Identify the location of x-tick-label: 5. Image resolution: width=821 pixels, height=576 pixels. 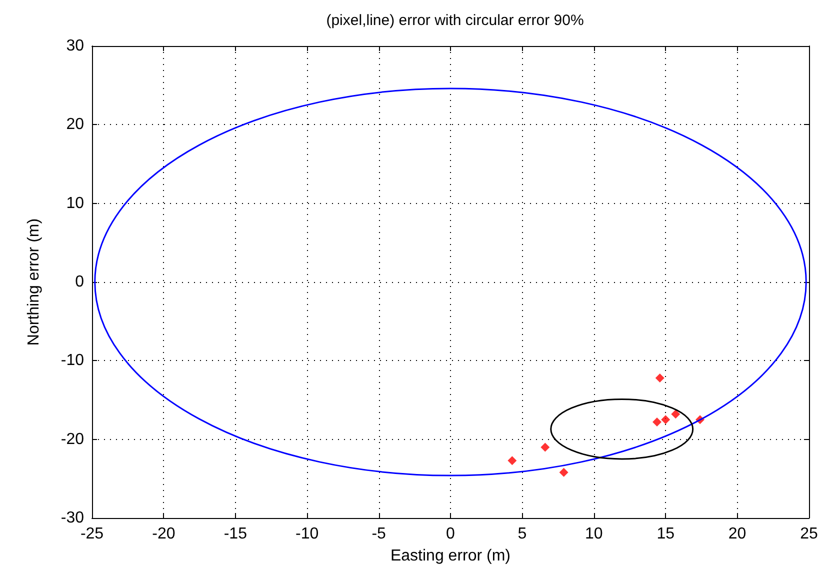
(522, 534).